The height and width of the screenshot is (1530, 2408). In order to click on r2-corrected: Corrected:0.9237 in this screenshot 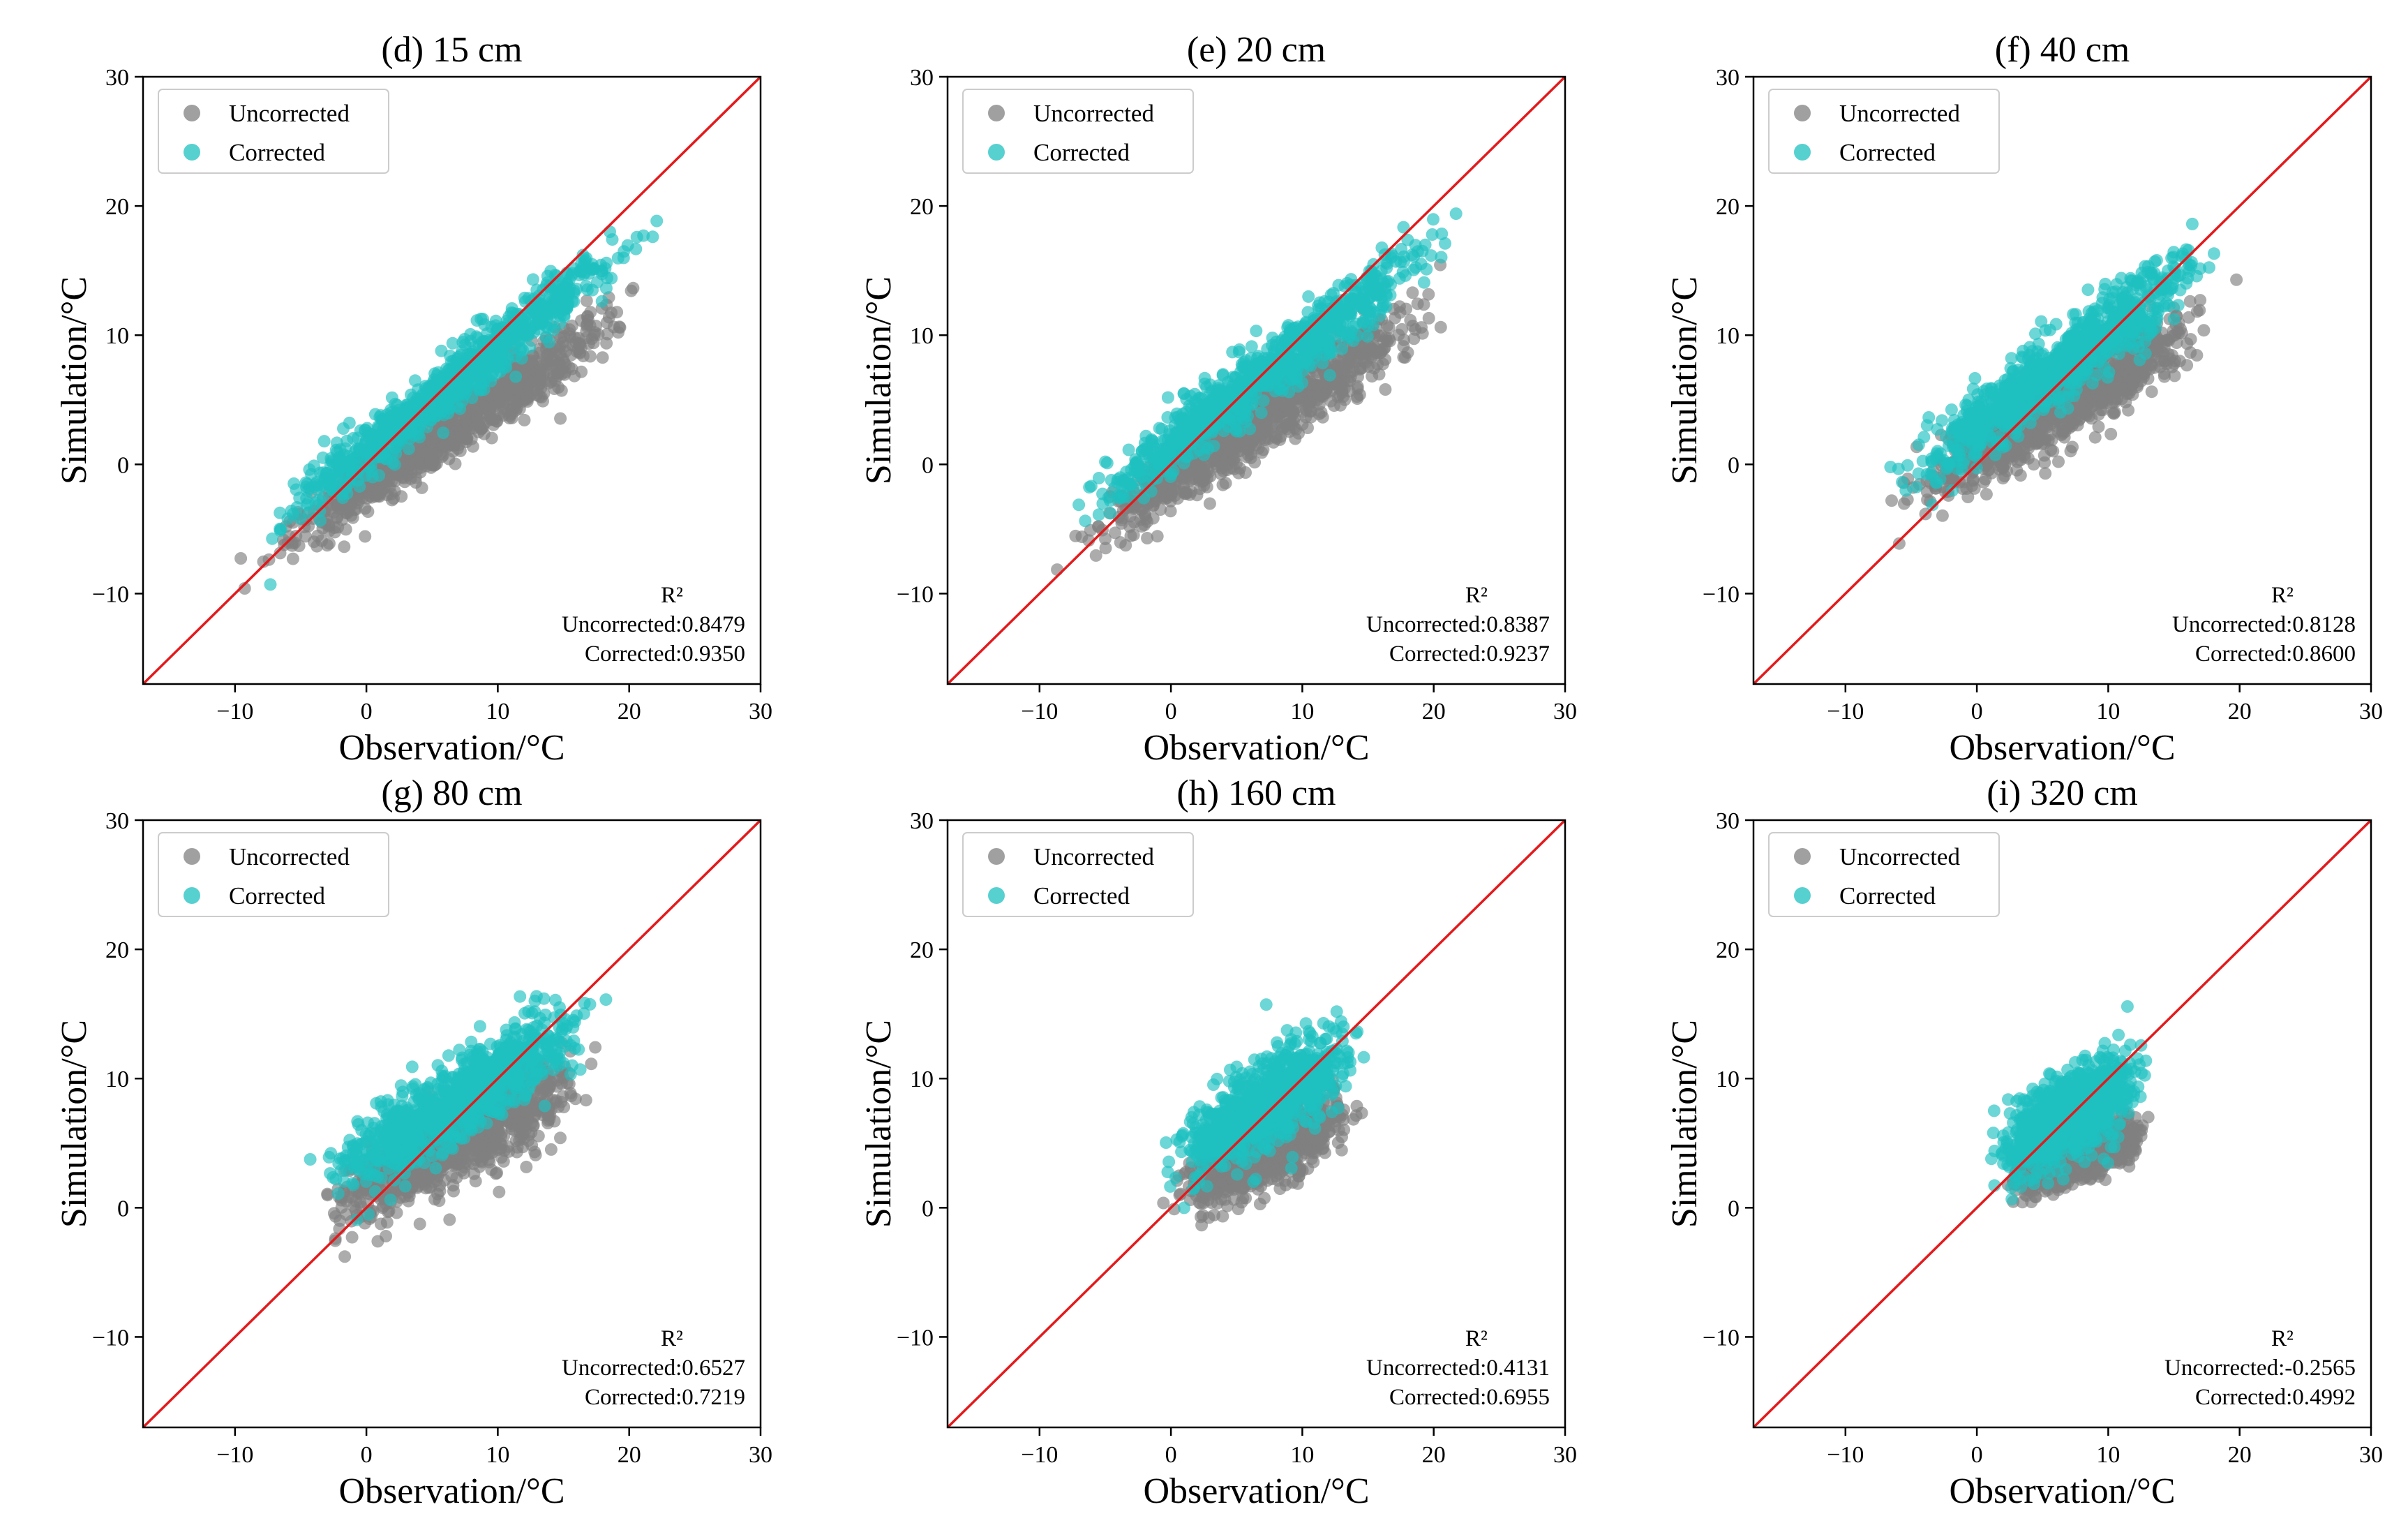, I will do `click(1469, 654)`.